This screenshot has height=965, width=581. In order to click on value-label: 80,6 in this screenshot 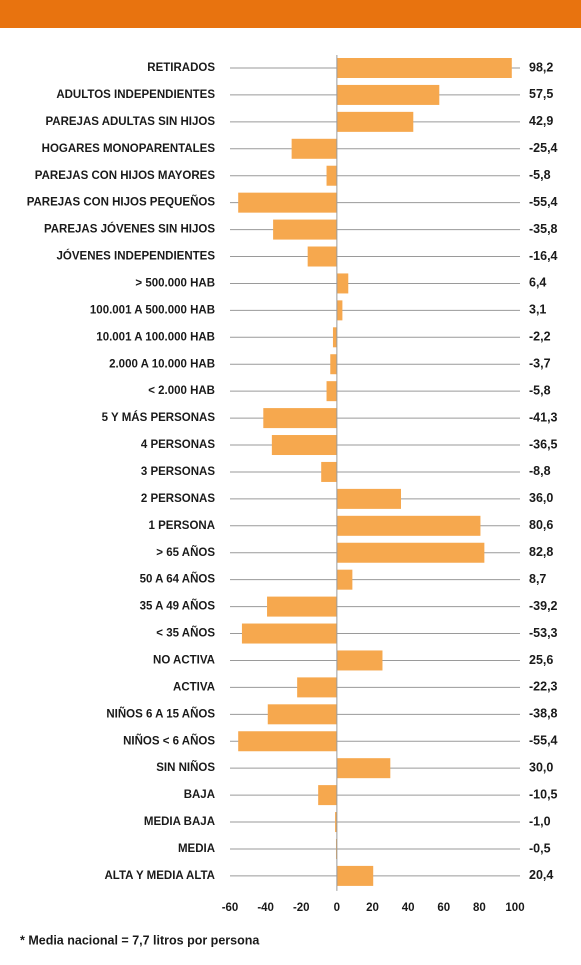, I will do `click(541, 525)`.